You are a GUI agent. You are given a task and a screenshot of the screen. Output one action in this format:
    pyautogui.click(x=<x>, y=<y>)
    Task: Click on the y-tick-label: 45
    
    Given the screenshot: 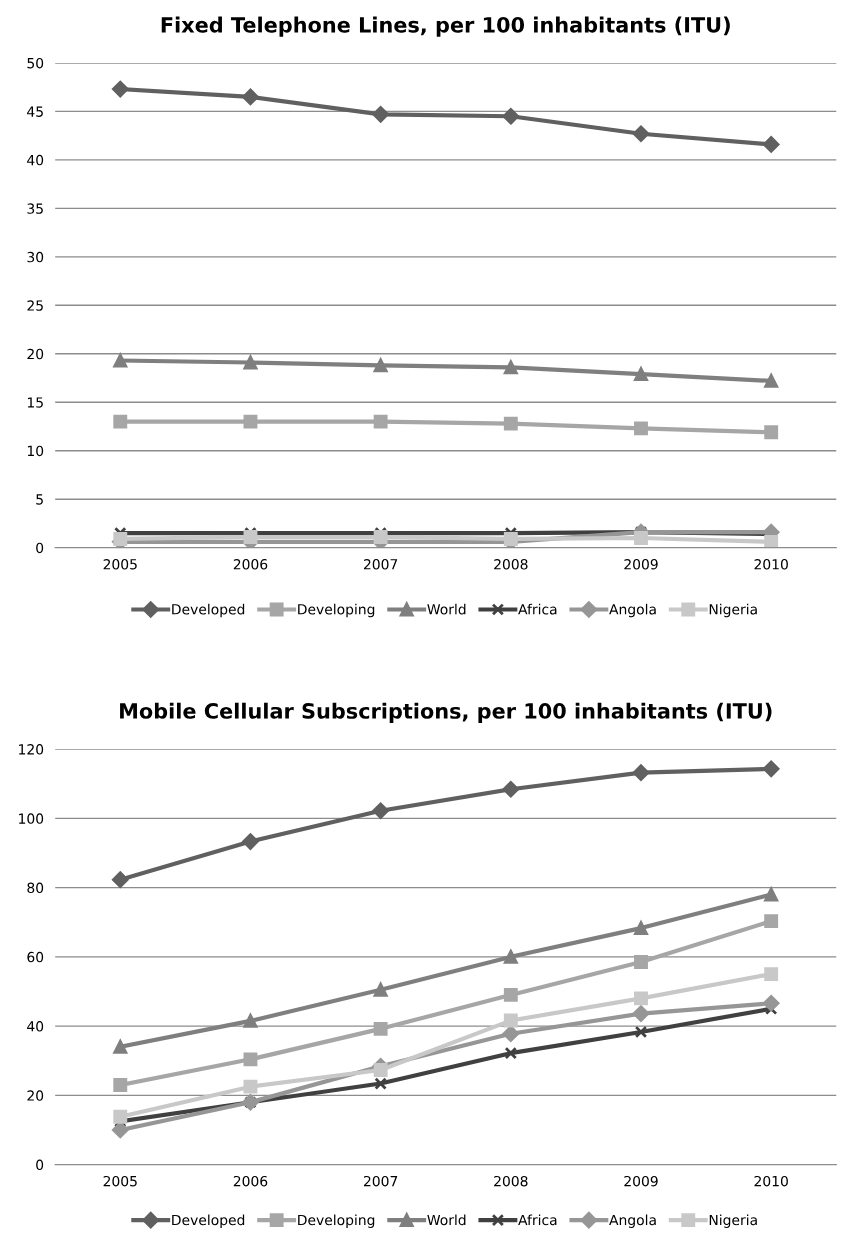 What is the action you would take?
    pyautogui.click(x=35, y=111)
    